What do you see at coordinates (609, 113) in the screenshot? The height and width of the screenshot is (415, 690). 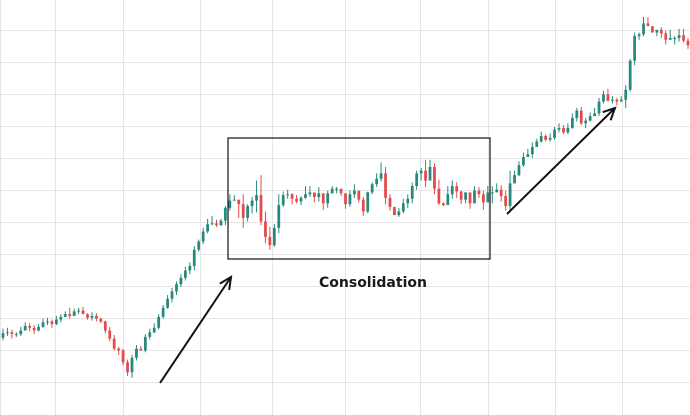 I see `trend-arrow-up-2-head` at bounding box center [609, 113].